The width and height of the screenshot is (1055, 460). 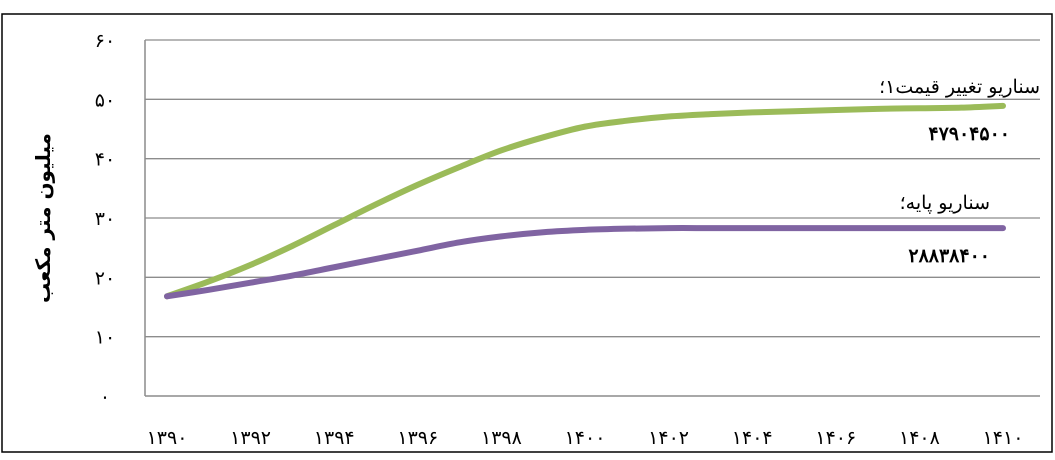 I want to click on y-tick-label: ۲۰, so click(x=105, y=278).